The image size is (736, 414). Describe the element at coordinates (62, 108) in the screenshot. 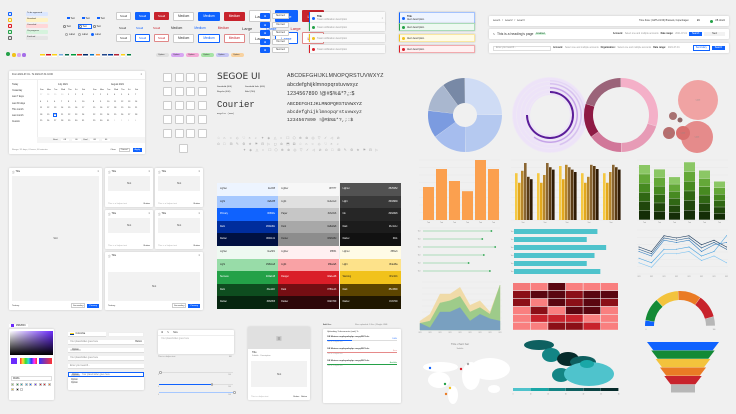

I see `calendar-day: 14` at that location.